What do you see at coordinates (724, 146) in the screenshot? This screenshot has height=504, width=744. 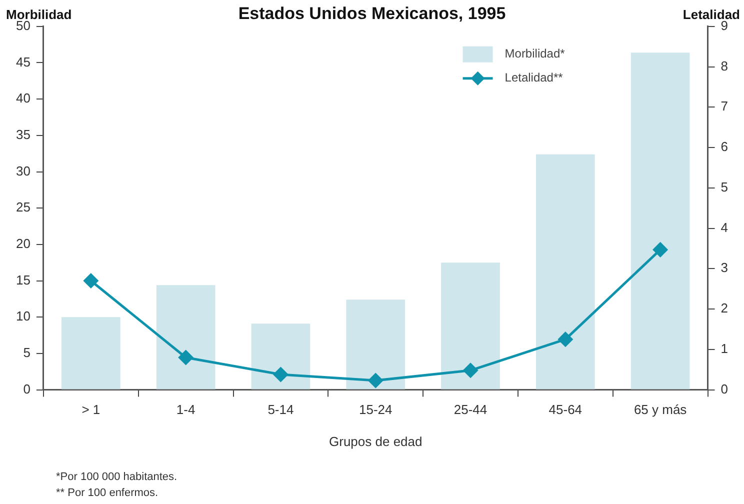 I see `y2-tick-label: 6` at bounding box center [724, 146].